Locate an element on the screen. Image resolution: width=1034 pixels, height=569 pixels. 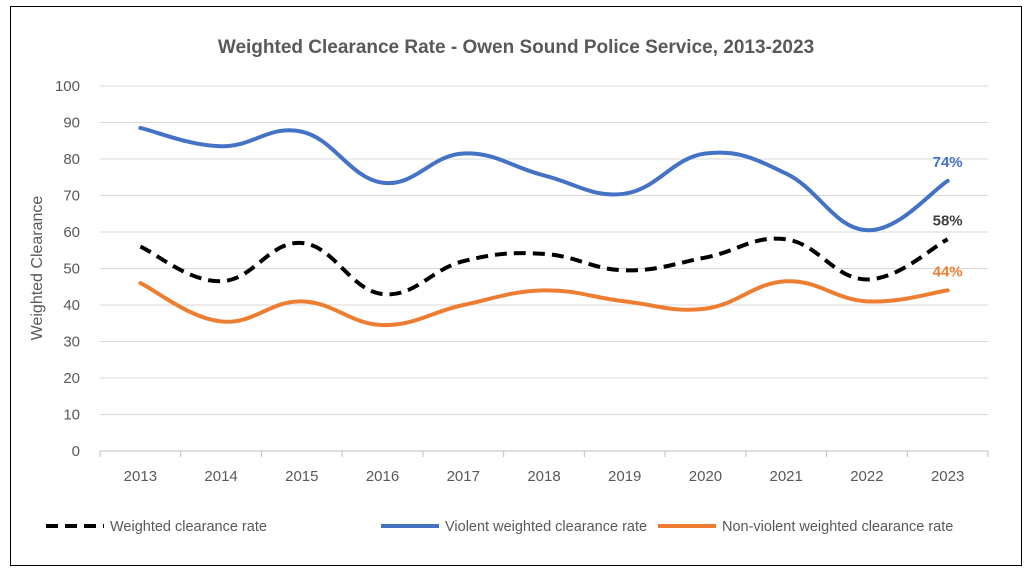
x-tick-label: 2016 is located at coordinates (382, 476).